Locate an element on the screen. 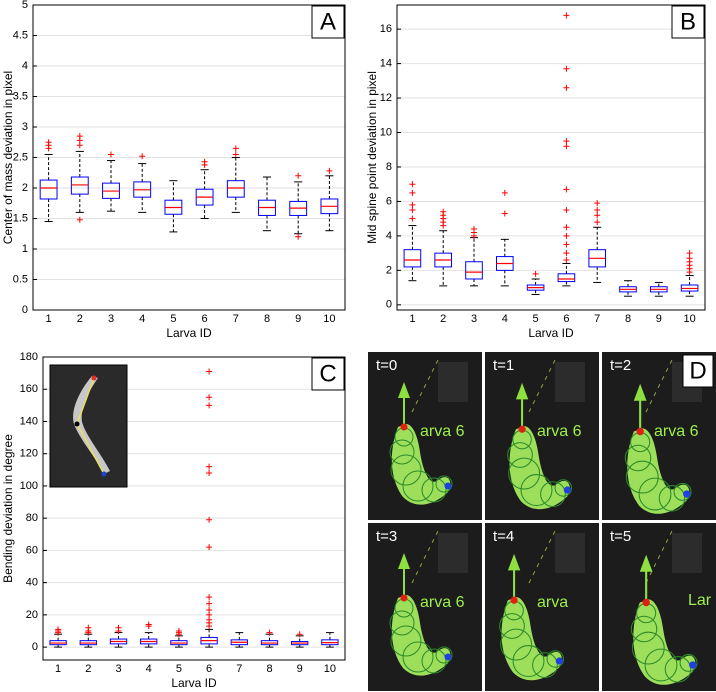 The image size is (716, 692). y-tick-label: 3.5 is located at coordinates (20, 96).